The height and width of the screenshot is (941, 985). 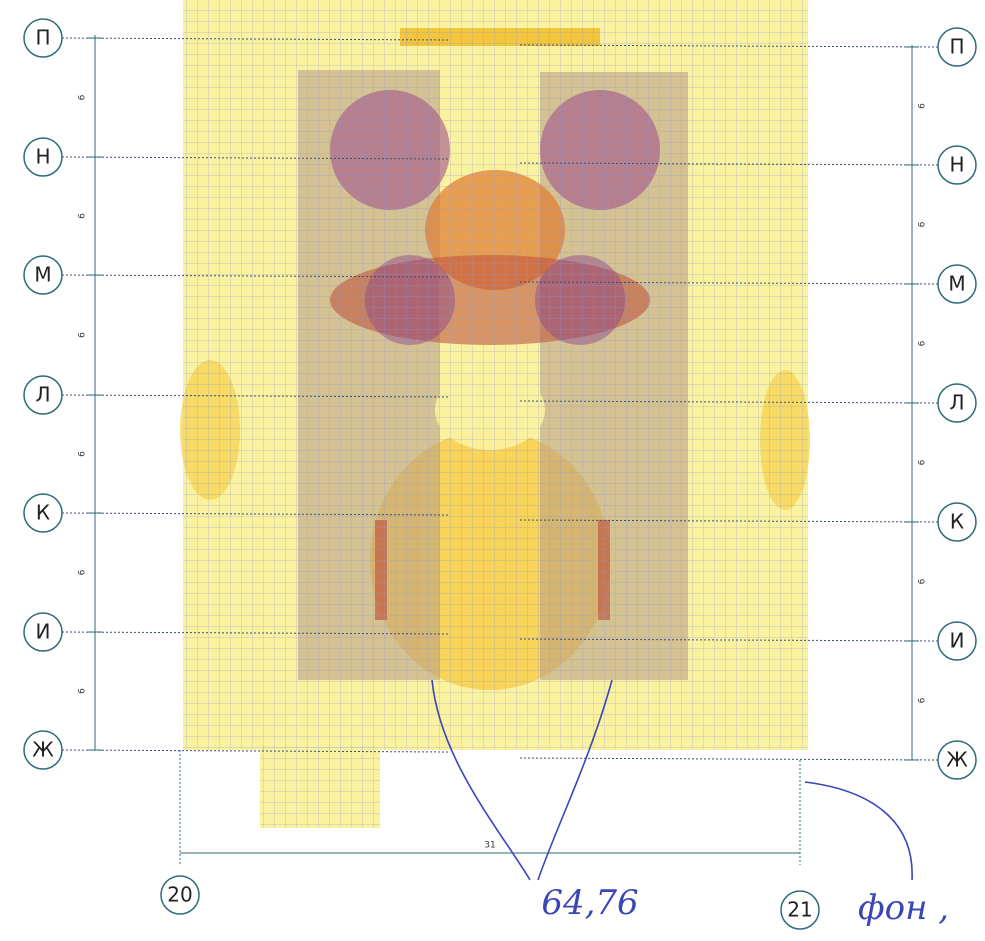 What do you see at coordinates (489, 846) in the screenshot?
I see `dimension-label: 31` at bounding box center [489, 846].